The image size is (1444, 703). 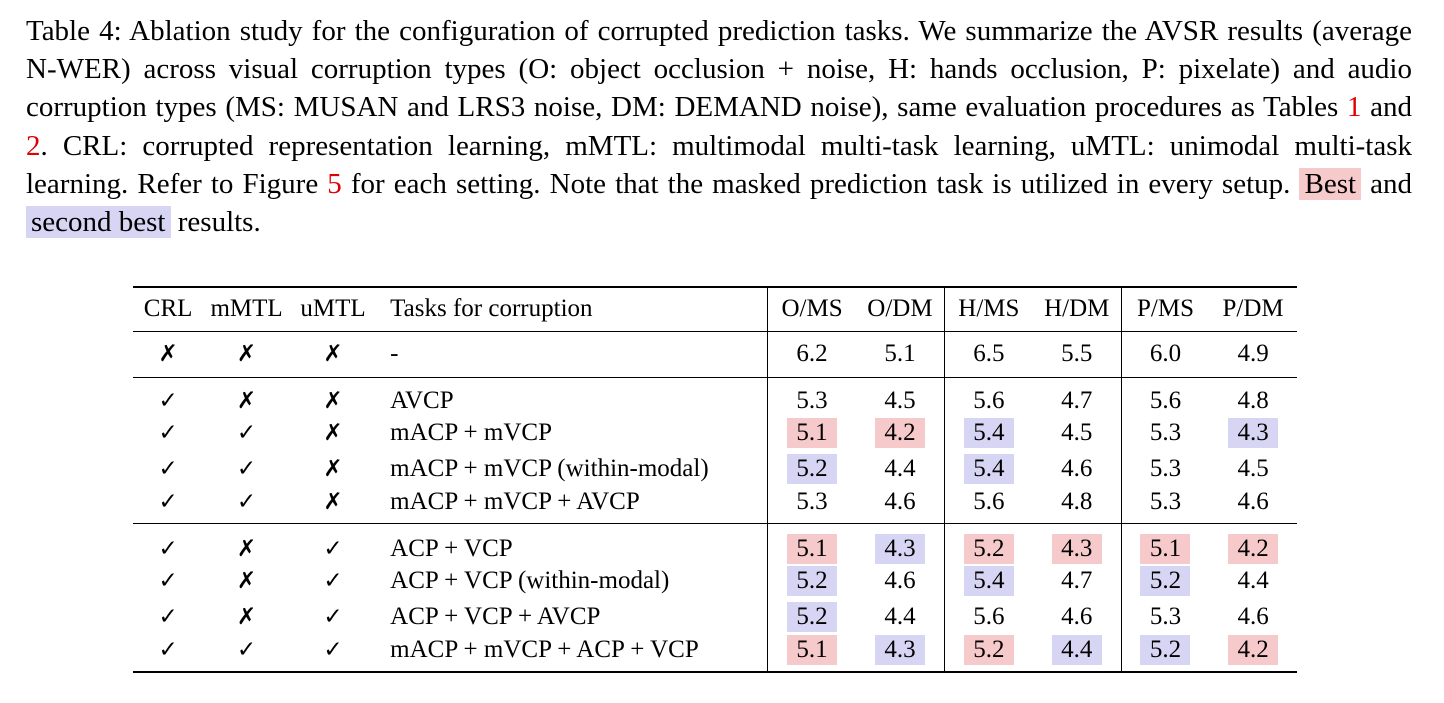 I want to click on value-o-dm: 4.4, so click(x=900, y=616).